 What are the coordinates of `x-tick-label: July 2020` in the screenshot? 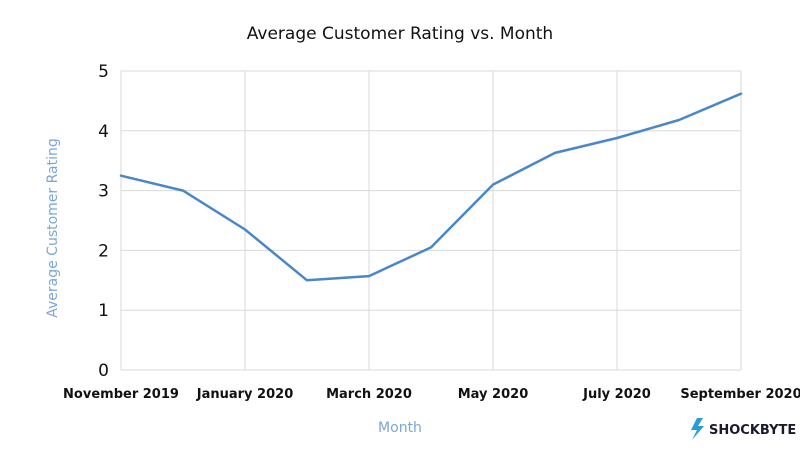 It's located at (616, 394).